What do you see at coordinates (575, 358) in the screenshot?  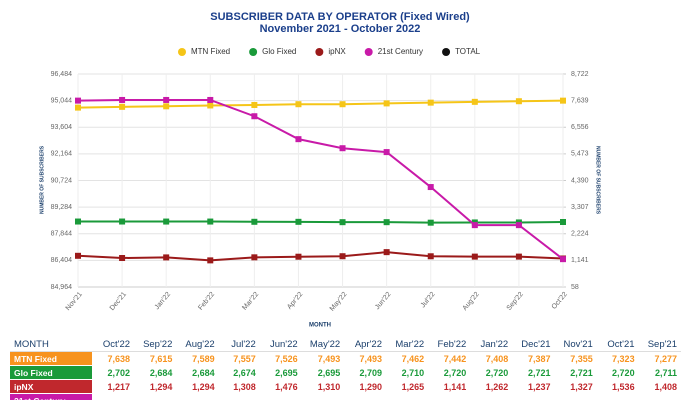 I see `table-cell: 7,355` at bounding box center [575, 358].